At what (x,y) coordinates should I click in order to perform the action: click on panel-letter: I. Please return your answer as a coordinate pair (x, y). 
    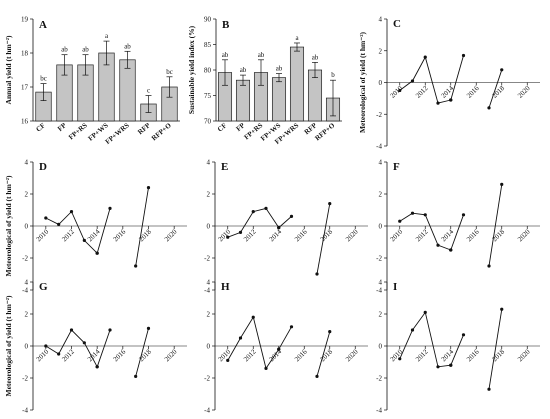
    Looking at the image, I should click on (395, 287).